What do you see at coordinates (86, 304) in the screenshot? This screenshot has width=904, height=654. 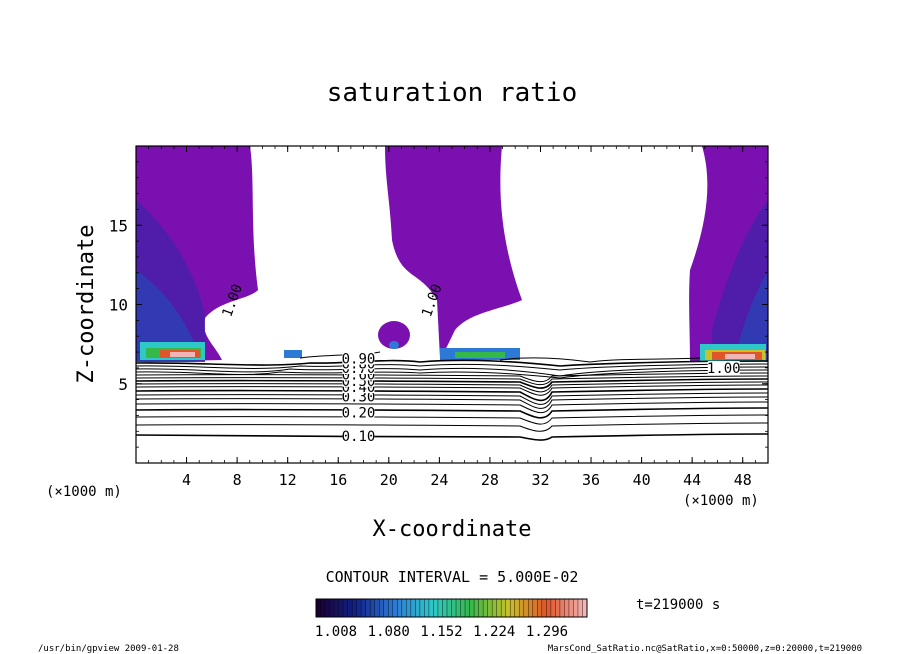 I see `y-axis-label: Z-coordinate` at bounding box center [86, 304].